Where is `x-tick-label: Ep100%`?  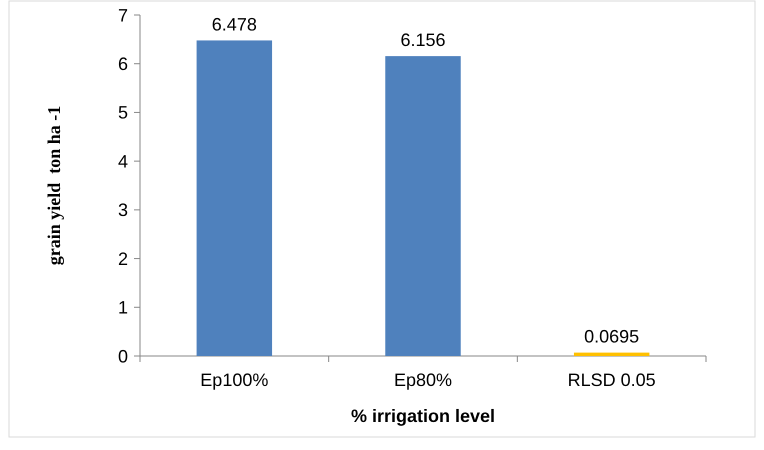
x-tick-label: Ep100% is located at coordinates (234, 380).